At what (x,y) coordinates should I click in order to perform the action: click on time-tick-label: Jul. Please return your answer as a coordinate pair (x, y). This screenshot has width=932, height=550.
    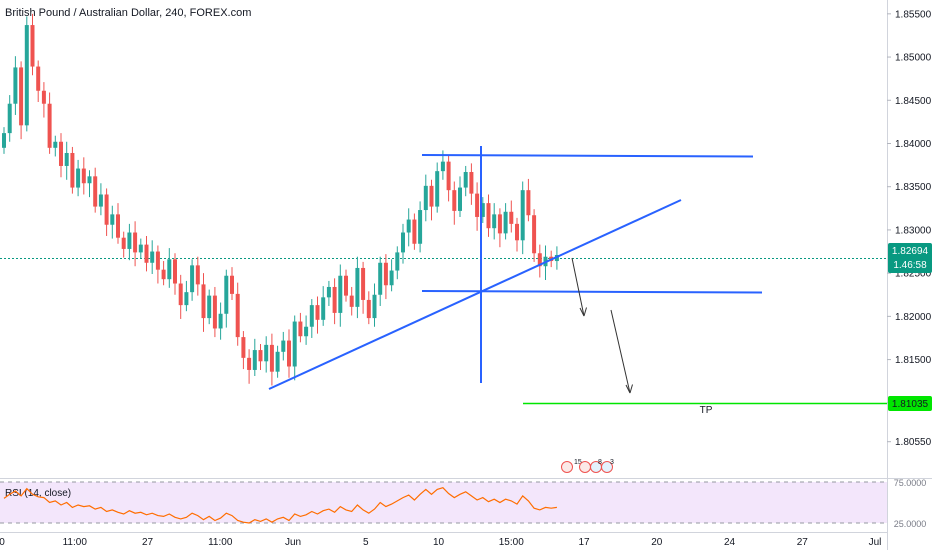
    Looking at the image, I should click on (875, 542).